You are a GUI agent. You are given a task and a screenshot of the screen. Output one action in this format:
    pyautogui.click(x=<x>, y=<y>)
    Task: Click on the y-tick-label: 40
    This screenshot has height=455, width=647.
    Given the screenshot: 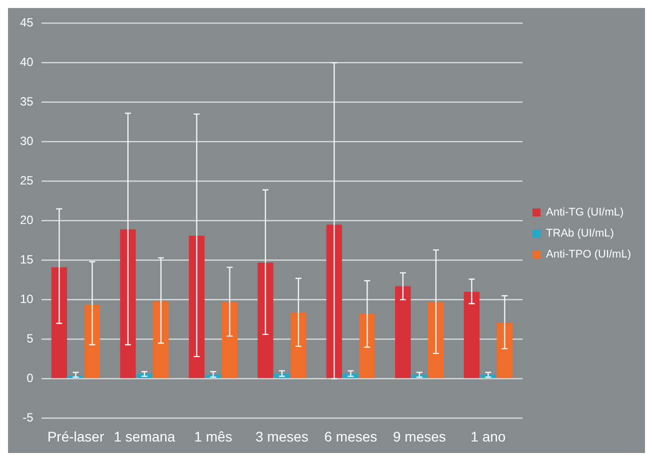 What is the action you would take?
    pyautogui.click(x=27, y=62)
    